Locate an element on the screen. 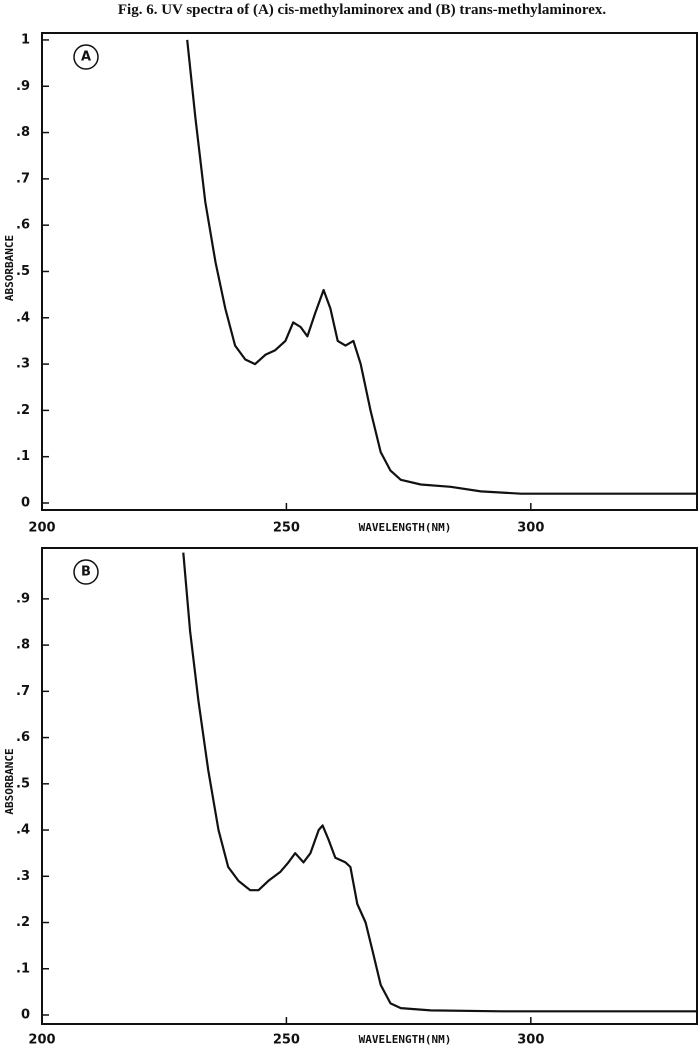 The image size is (700, 1058). y-tick-label: 1 is located at coordinates (25, 39).